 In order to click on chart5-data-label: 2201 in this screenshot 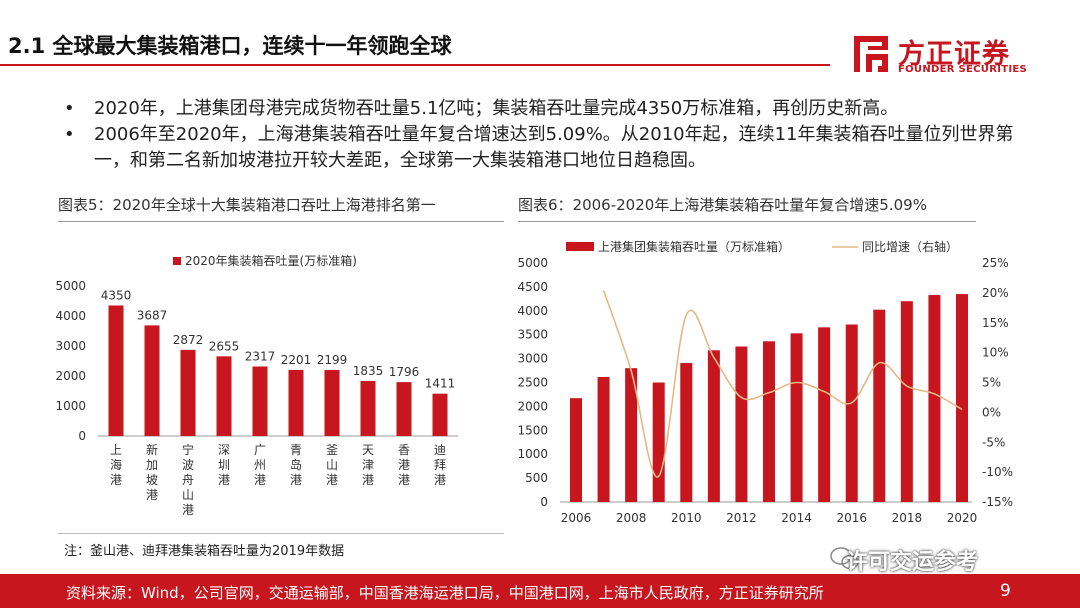, I will do `click(296, 360)`.